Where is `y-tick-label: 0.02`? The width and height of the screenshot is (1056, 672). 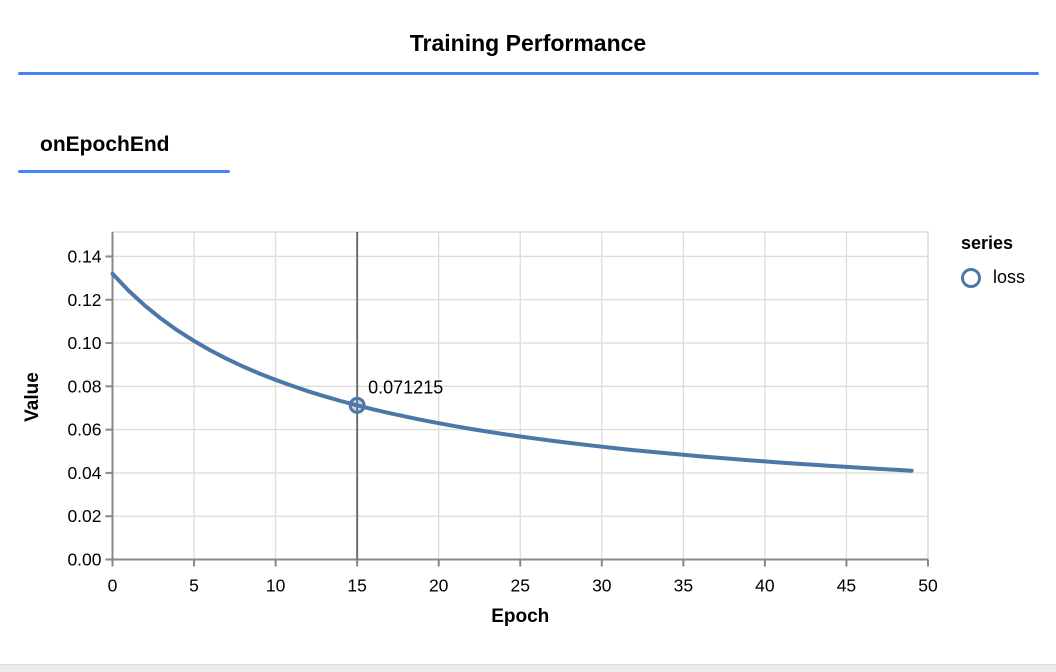 y-tick-label: 0.02 is located at coordinates (84, 516).